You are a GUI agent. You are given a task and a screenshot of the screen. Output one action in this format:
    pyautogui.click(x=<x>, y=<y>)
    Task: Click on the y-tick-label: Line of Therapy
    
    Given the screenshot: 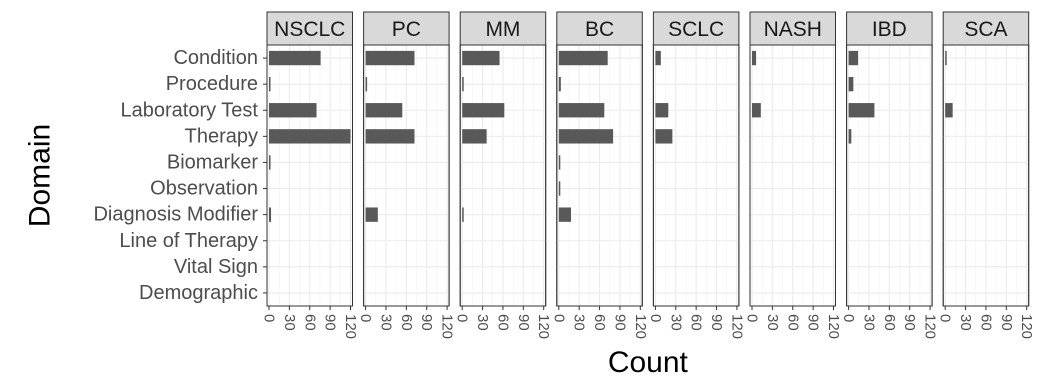 What is the action you would take?
    pyautogui.click(x=188, y=241)
    